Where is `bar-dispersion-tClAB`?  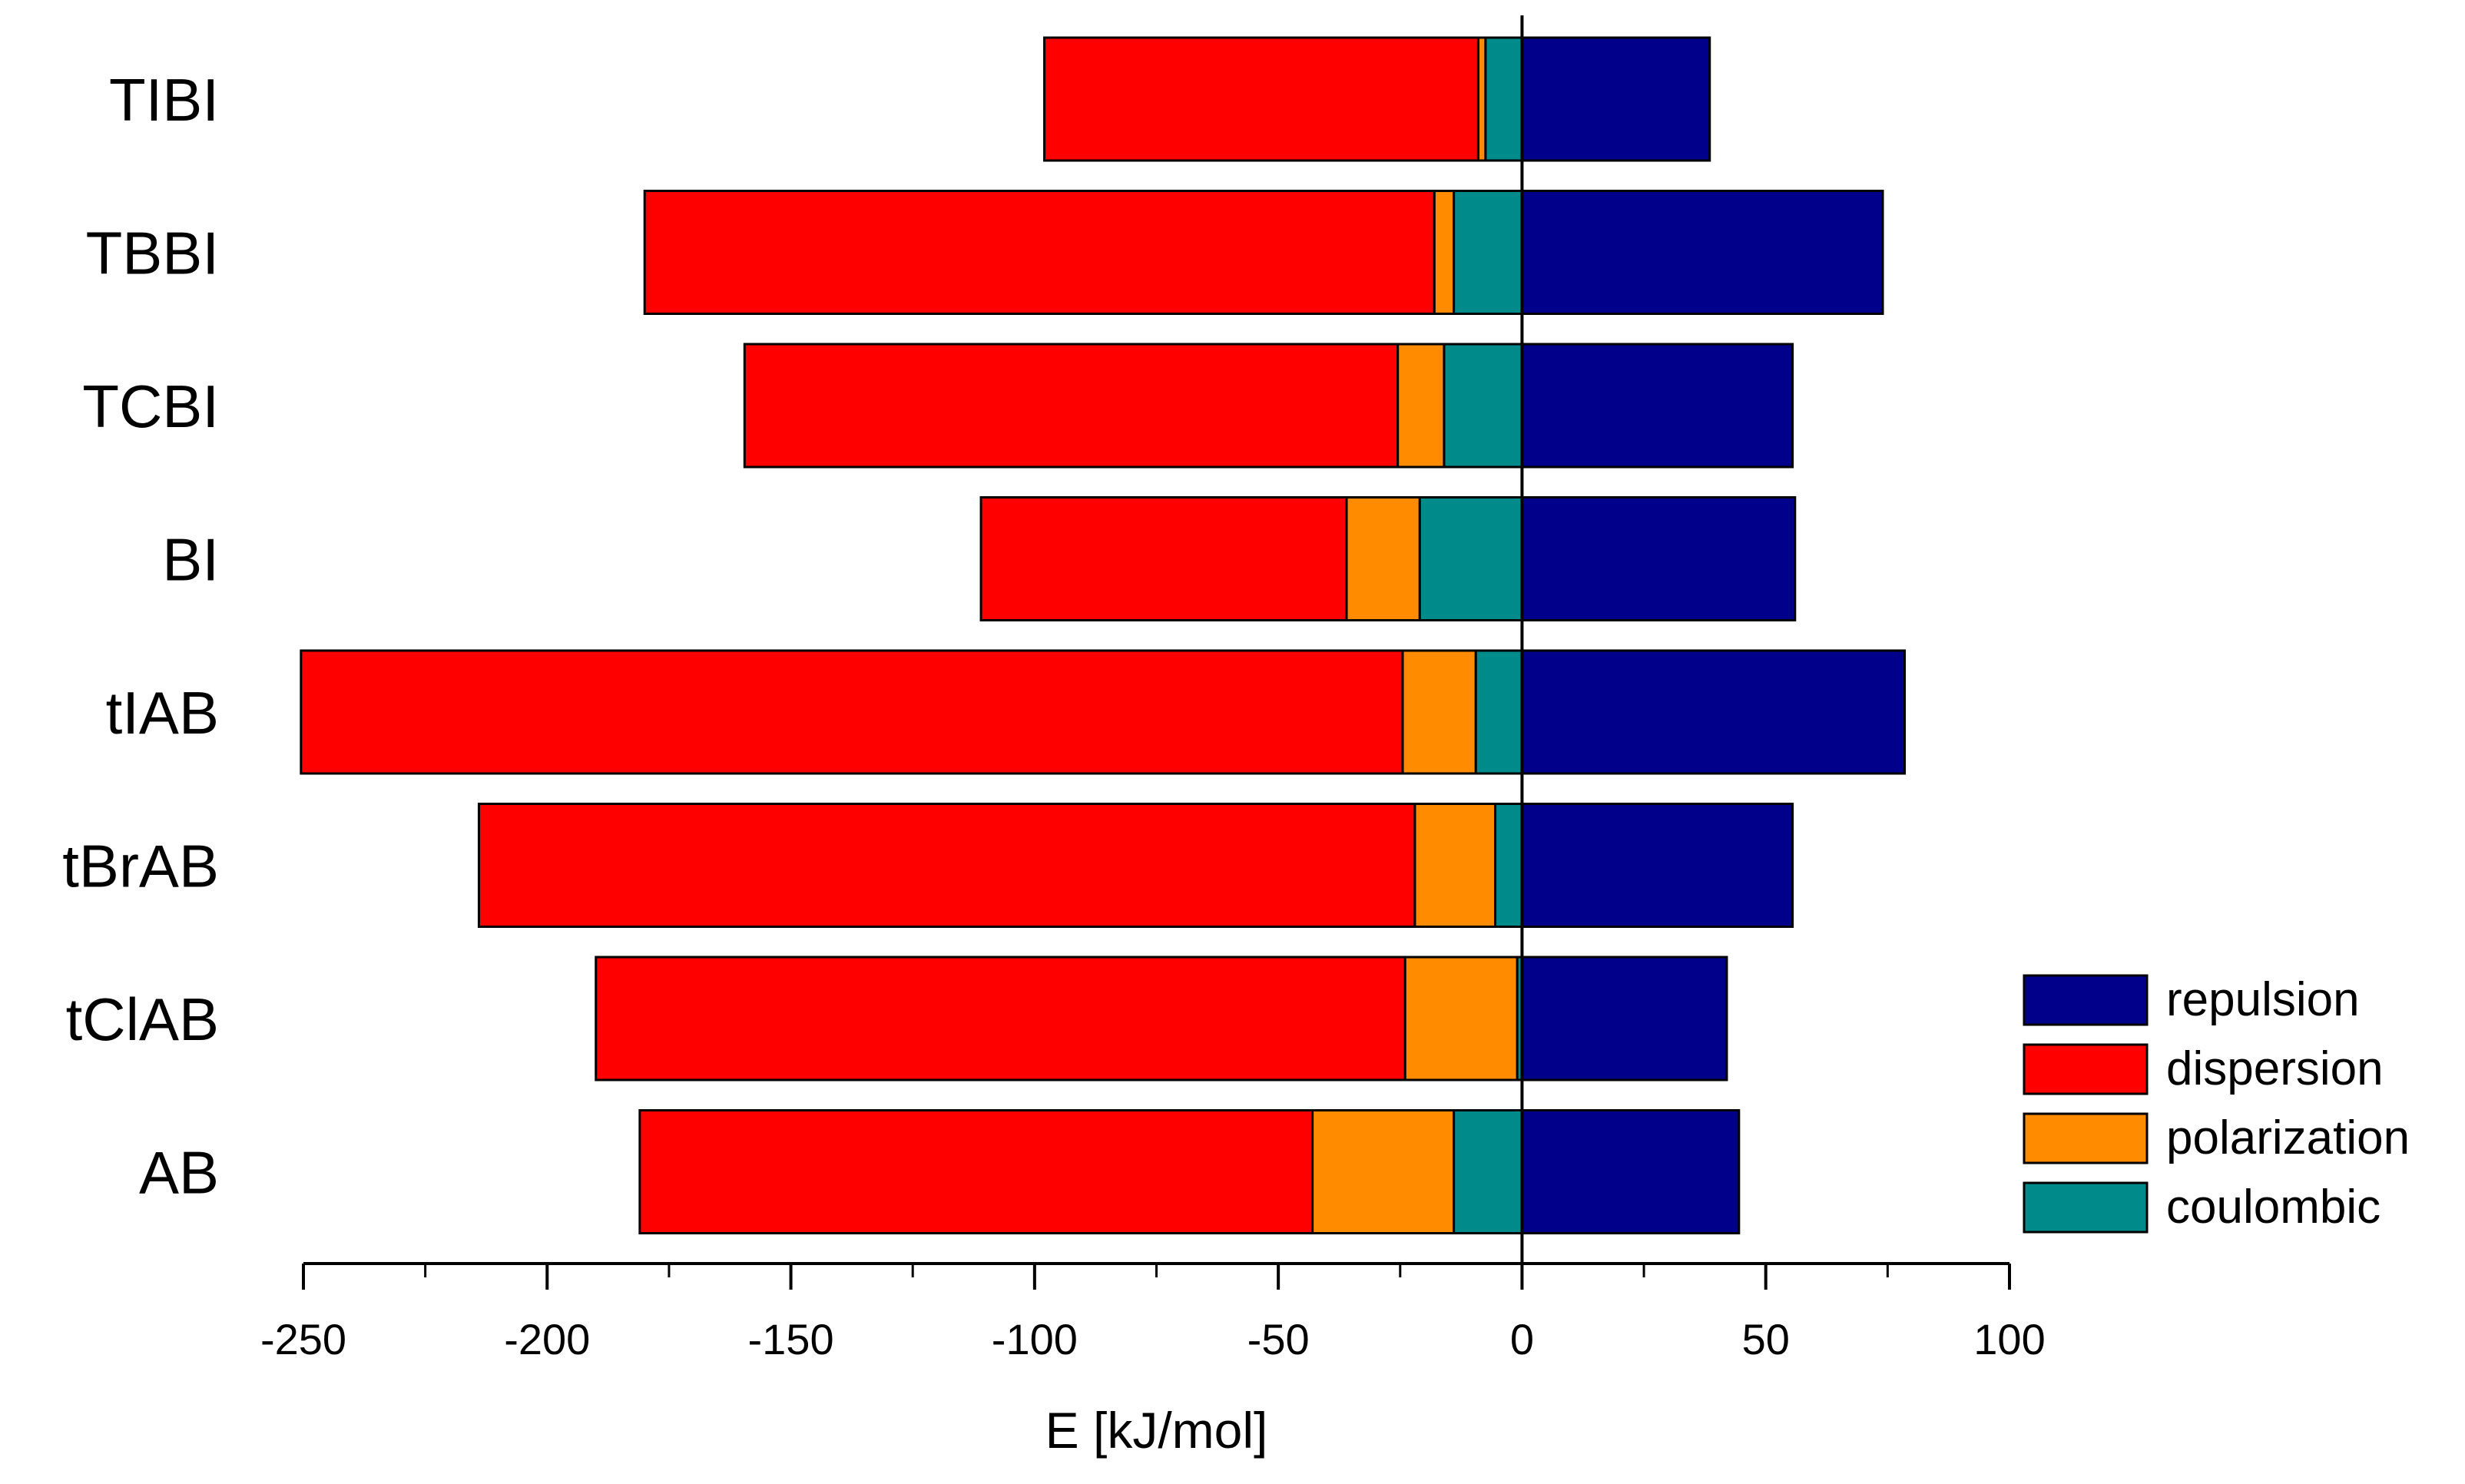 bar-dispersion-tClAB is located at coordinates (1000, 1019).